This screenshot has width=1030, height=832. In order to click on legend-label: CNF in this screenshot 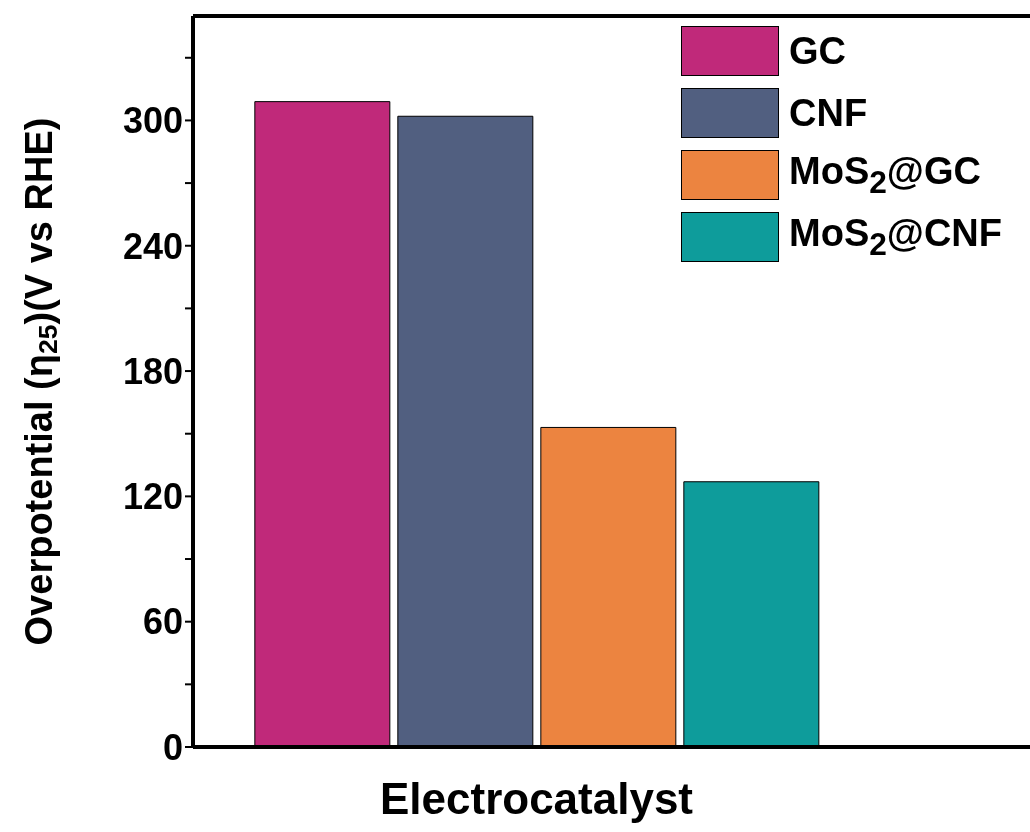, I will do `click(828, 113)`.